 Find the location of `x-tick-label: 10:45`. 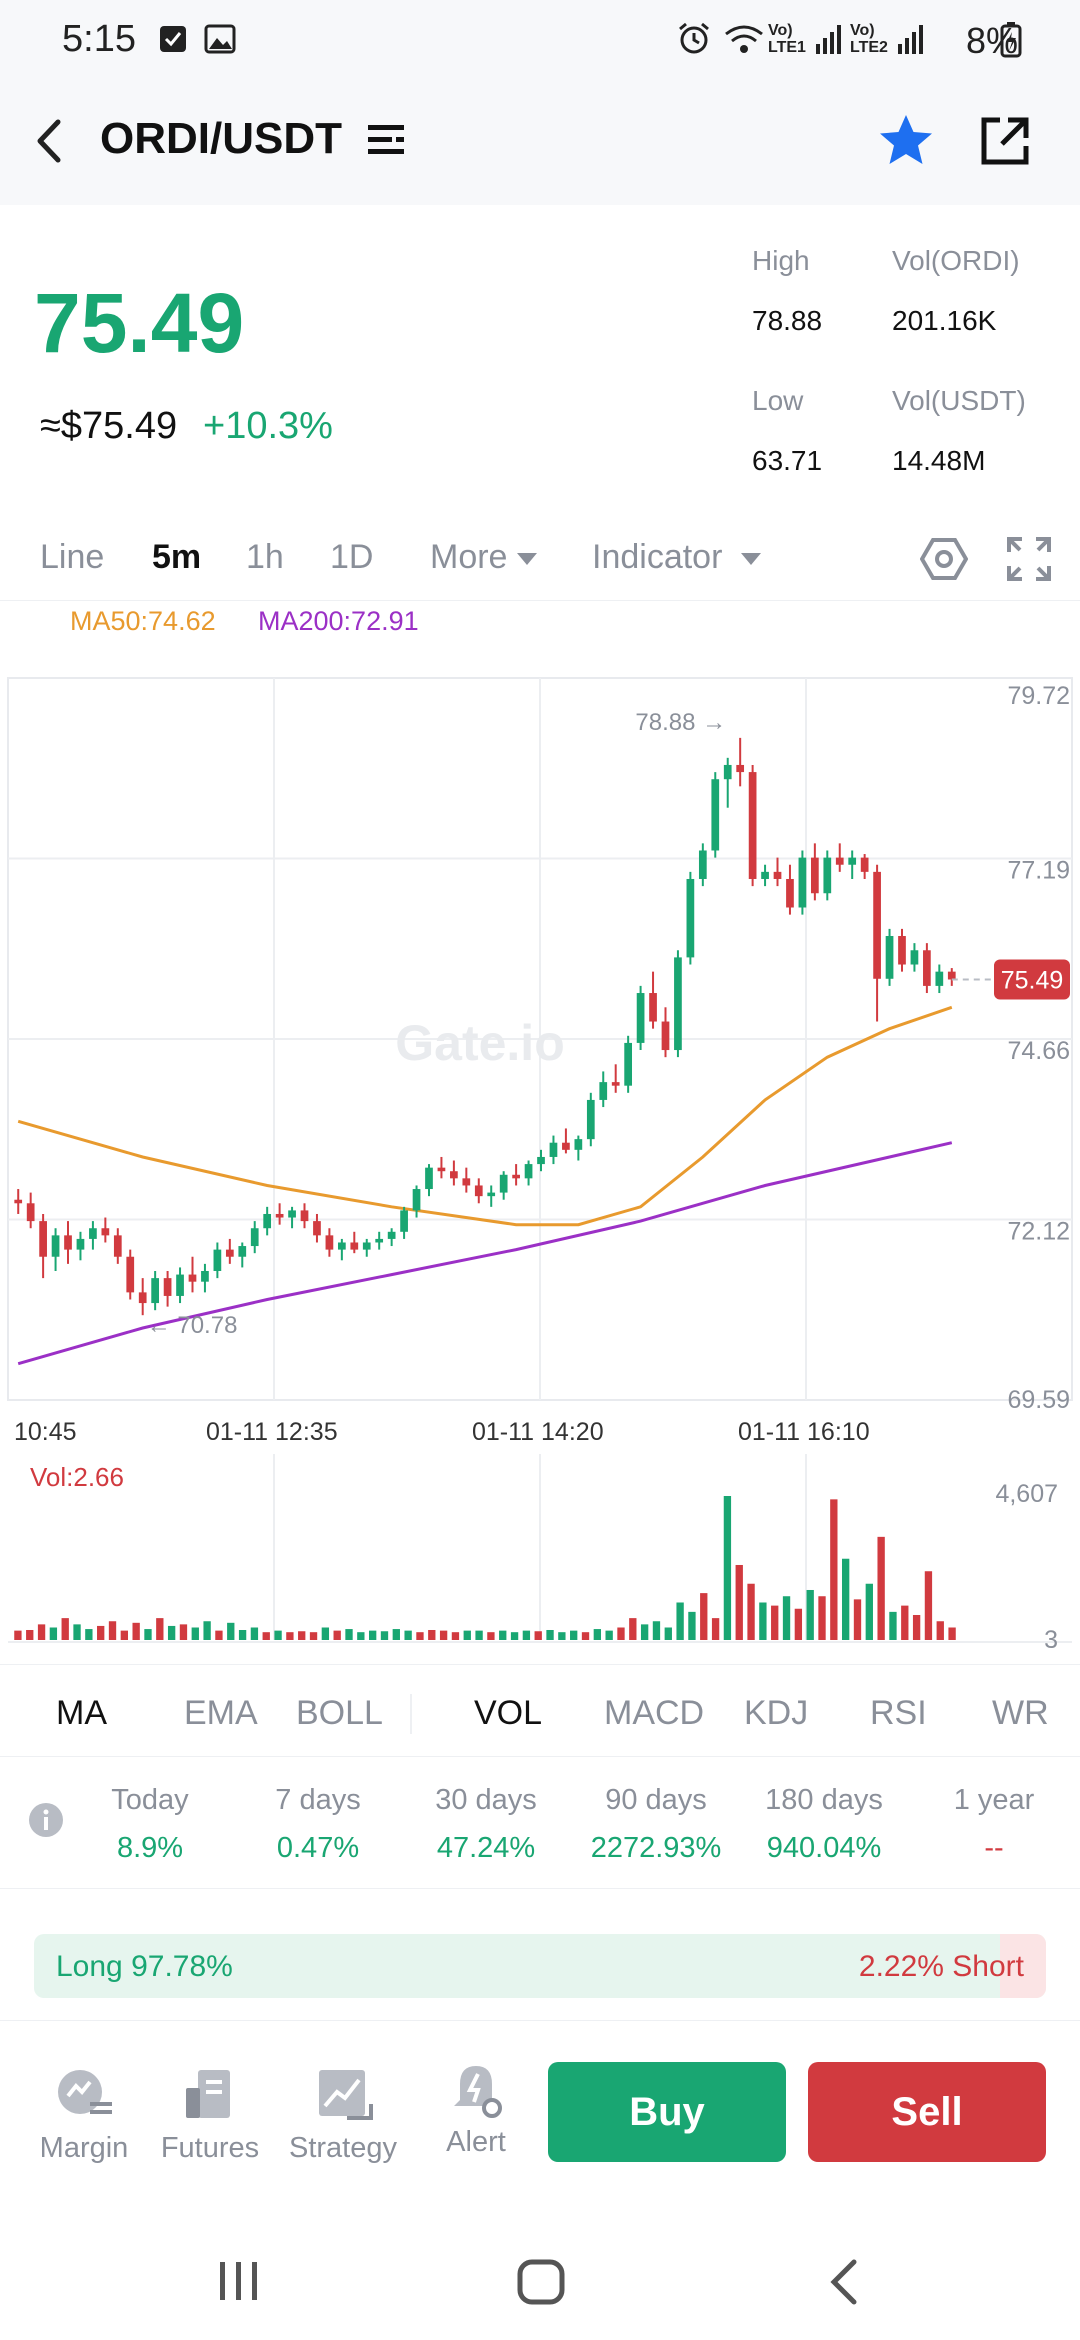

x-tick-label: 10:45 is located at coordinates (45, 1432).